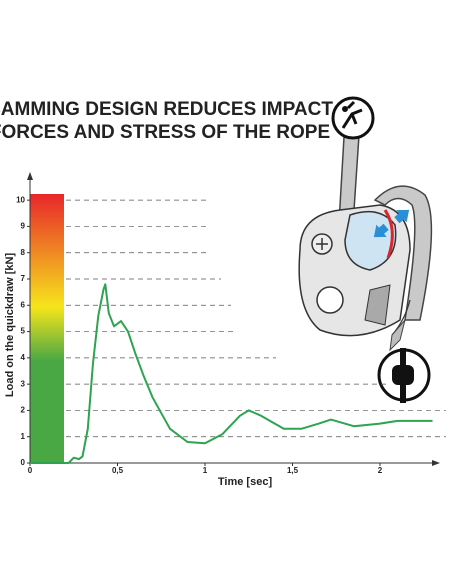 Image resolution: width=452 pixels, height=584 pixels. What do you see at coordinates (23, 383) in the screenshot?
I see `y-tick-label: 3` at bounding box center [23, 383].